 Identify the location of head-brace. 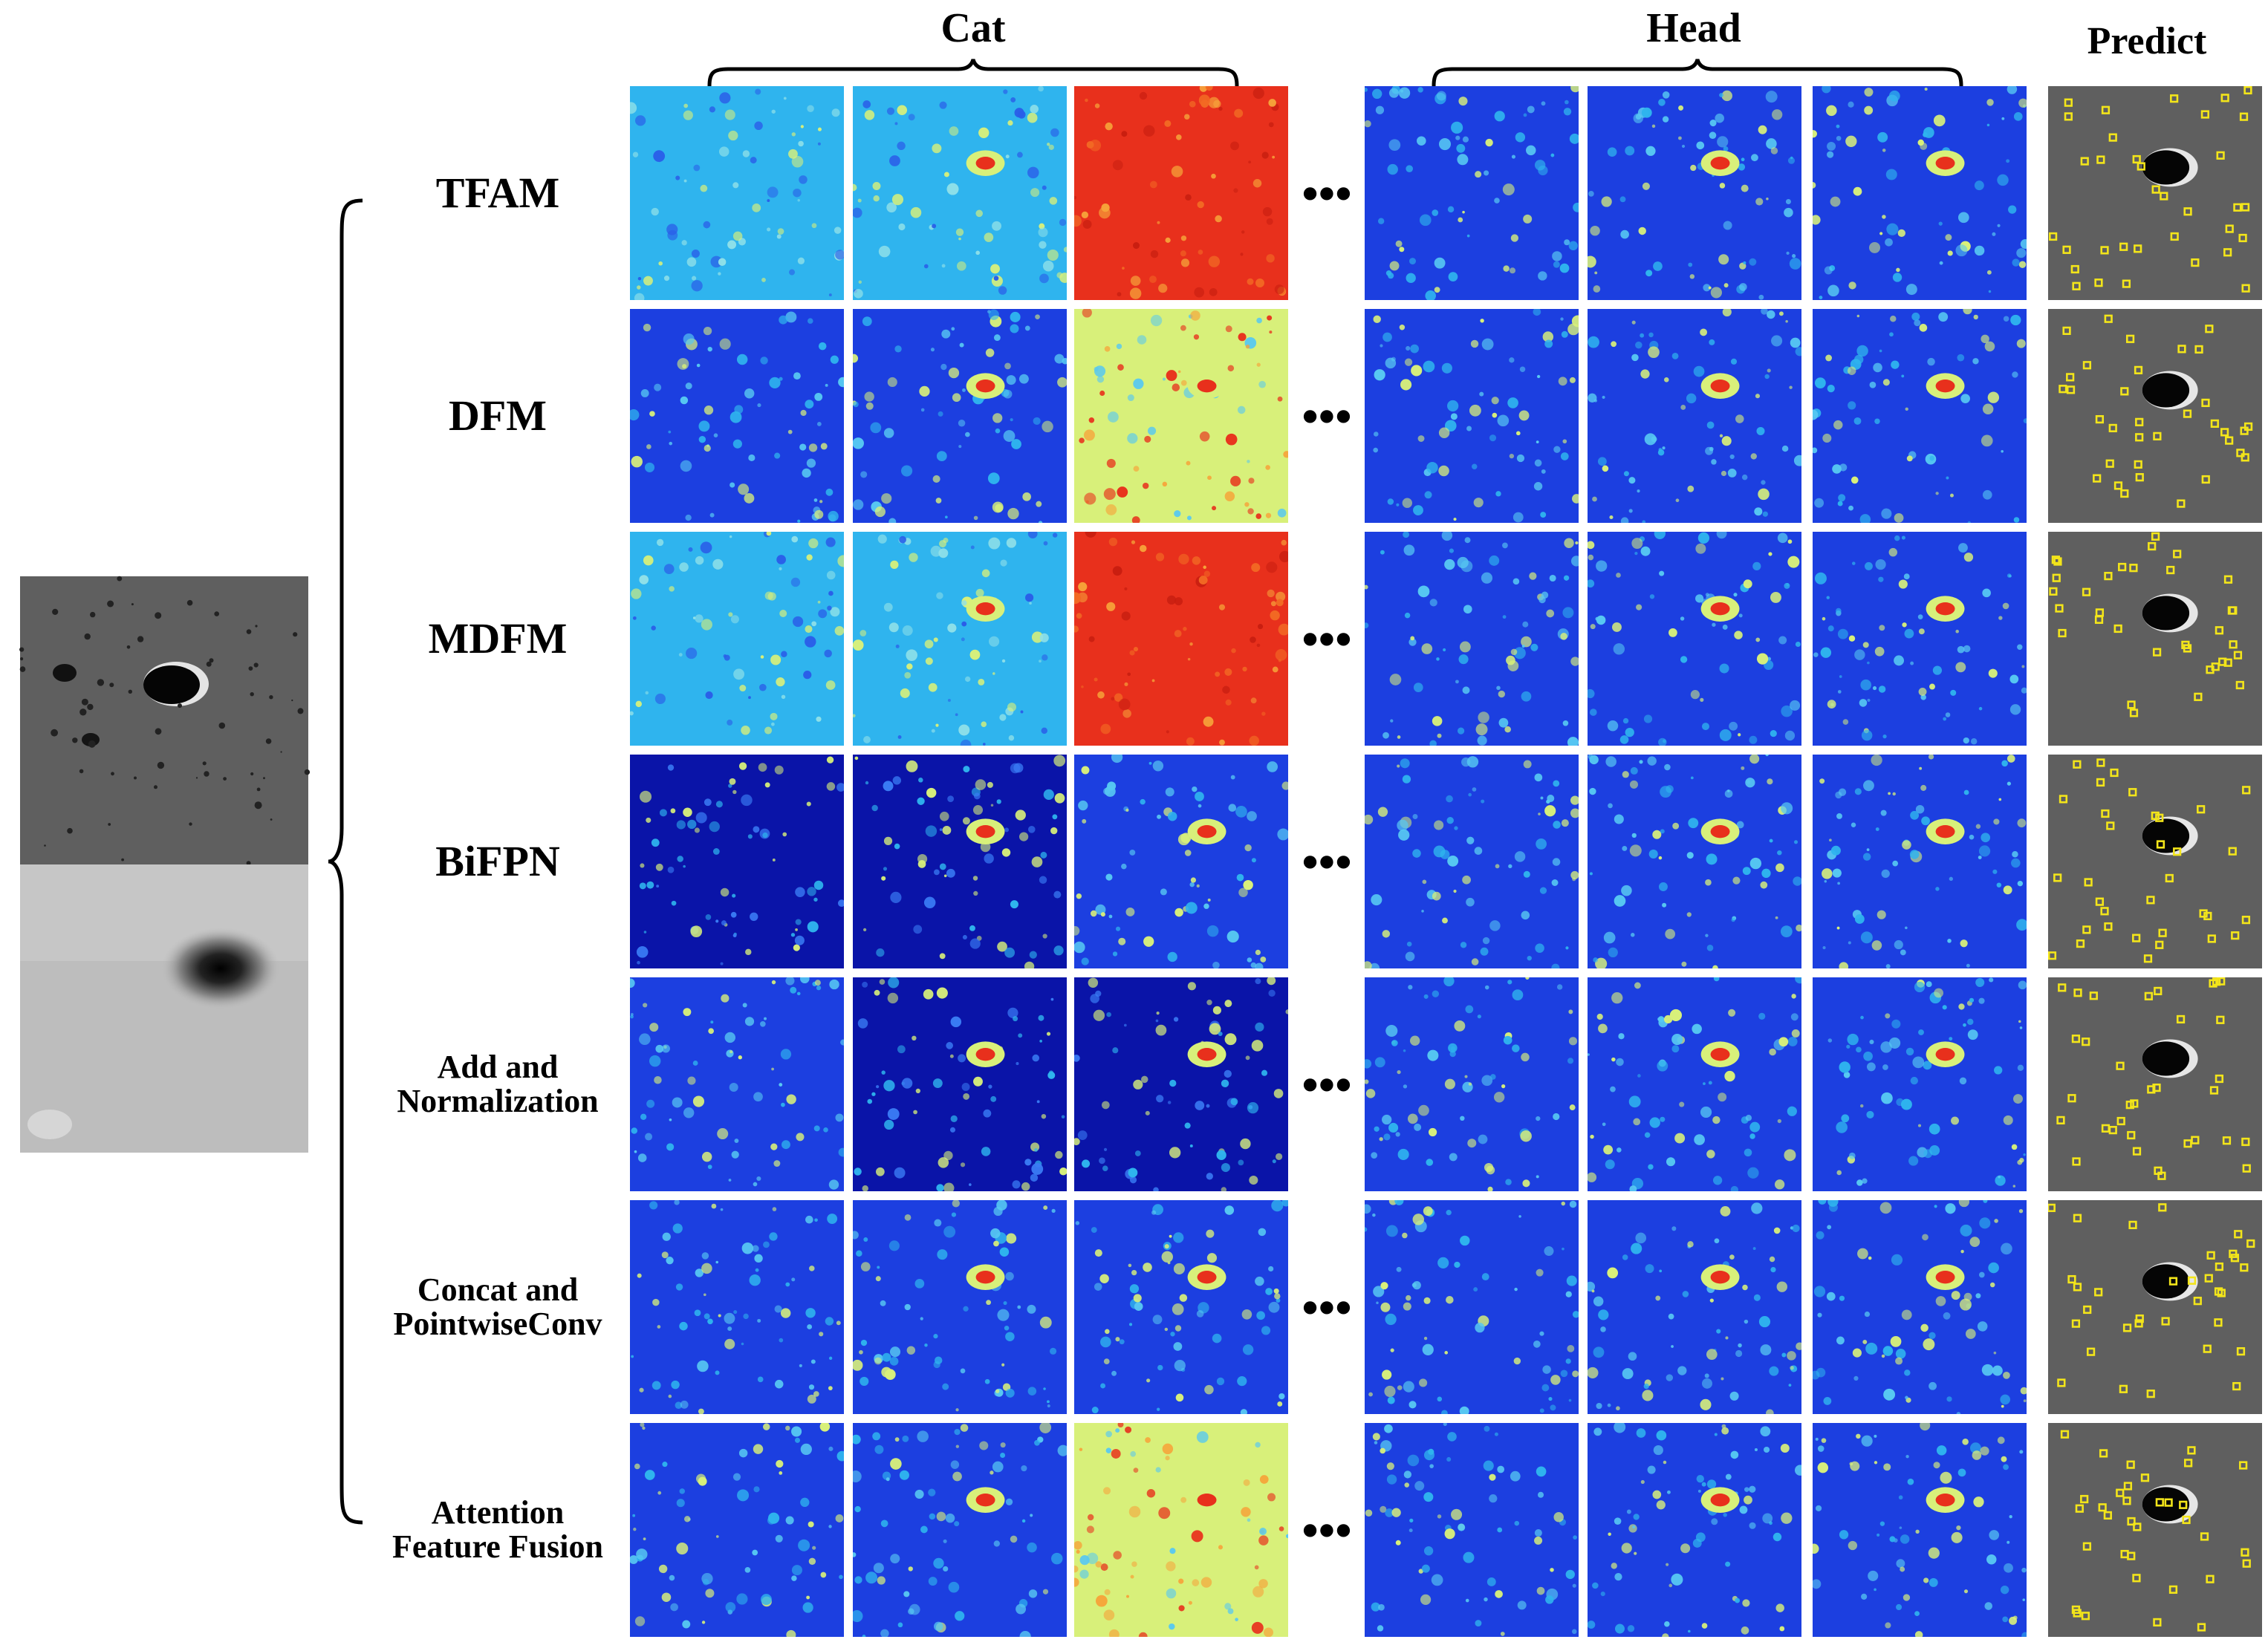
(1697, 73).